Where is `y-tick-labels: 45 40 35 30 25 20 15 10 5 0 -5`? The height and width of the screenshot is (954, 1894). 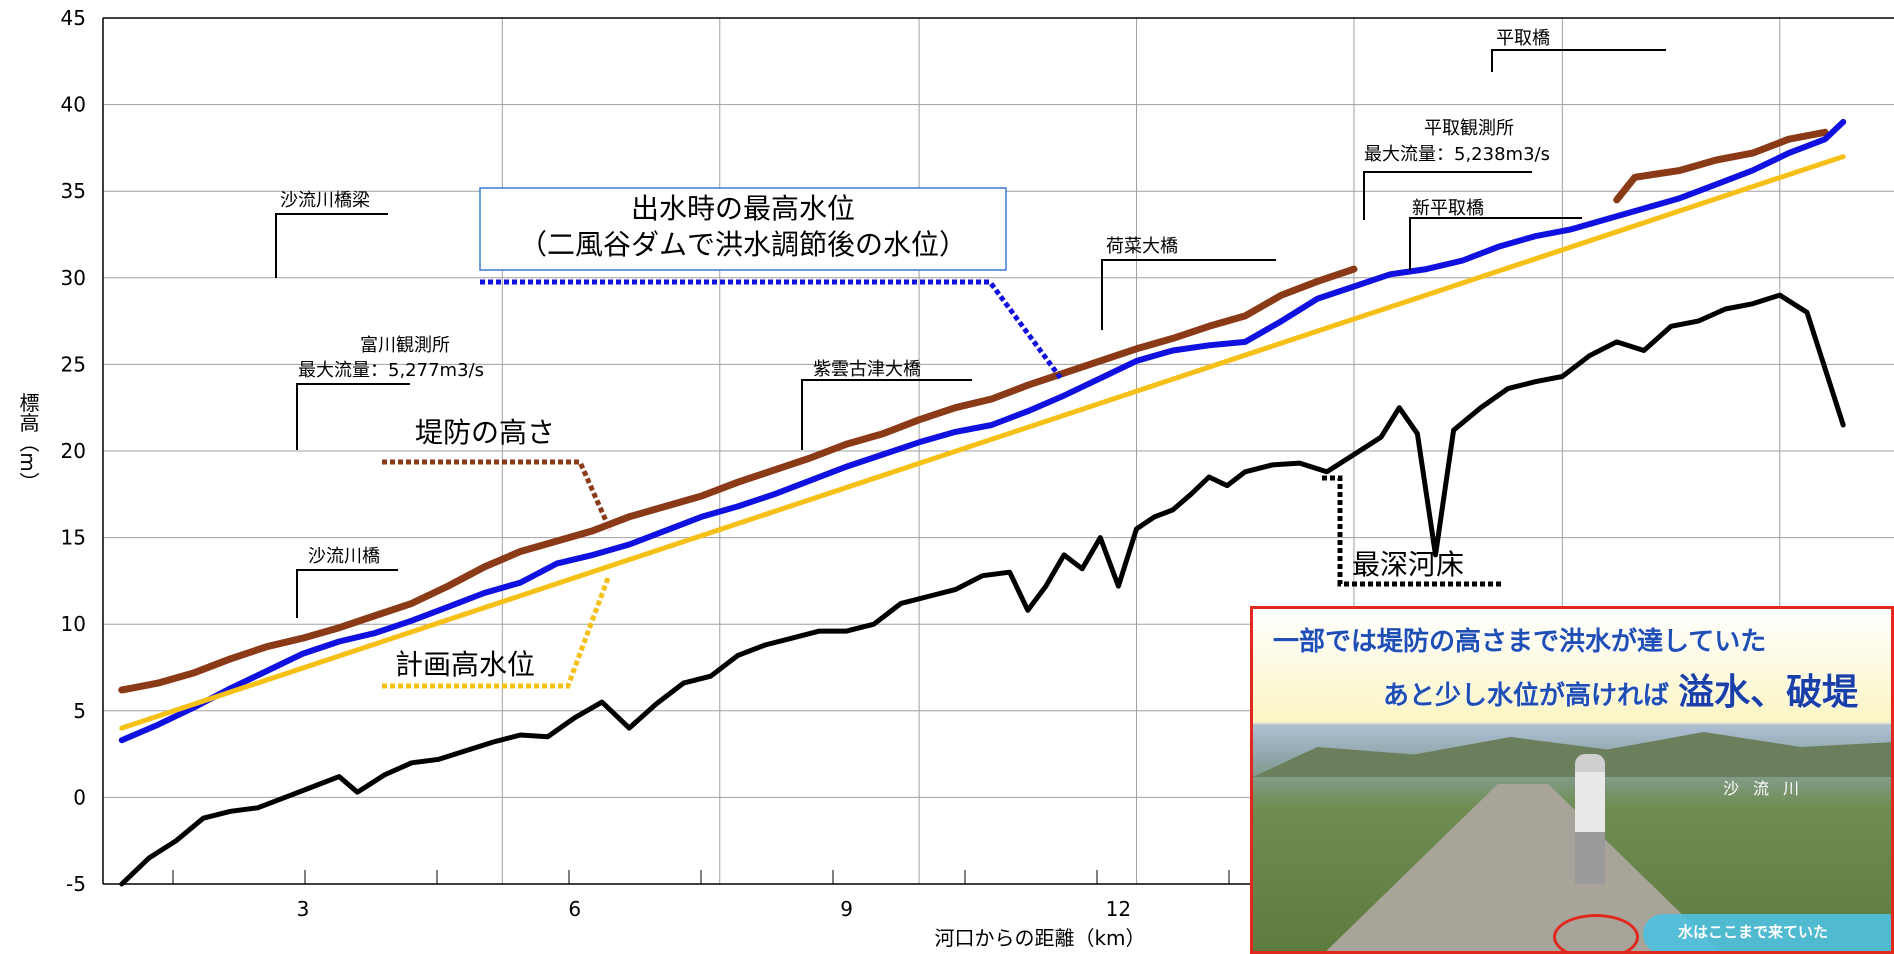 y-tick-labels: 45 40 35 30 25 20 15 10 5 0 -5 is located at coordinates (73, 451).